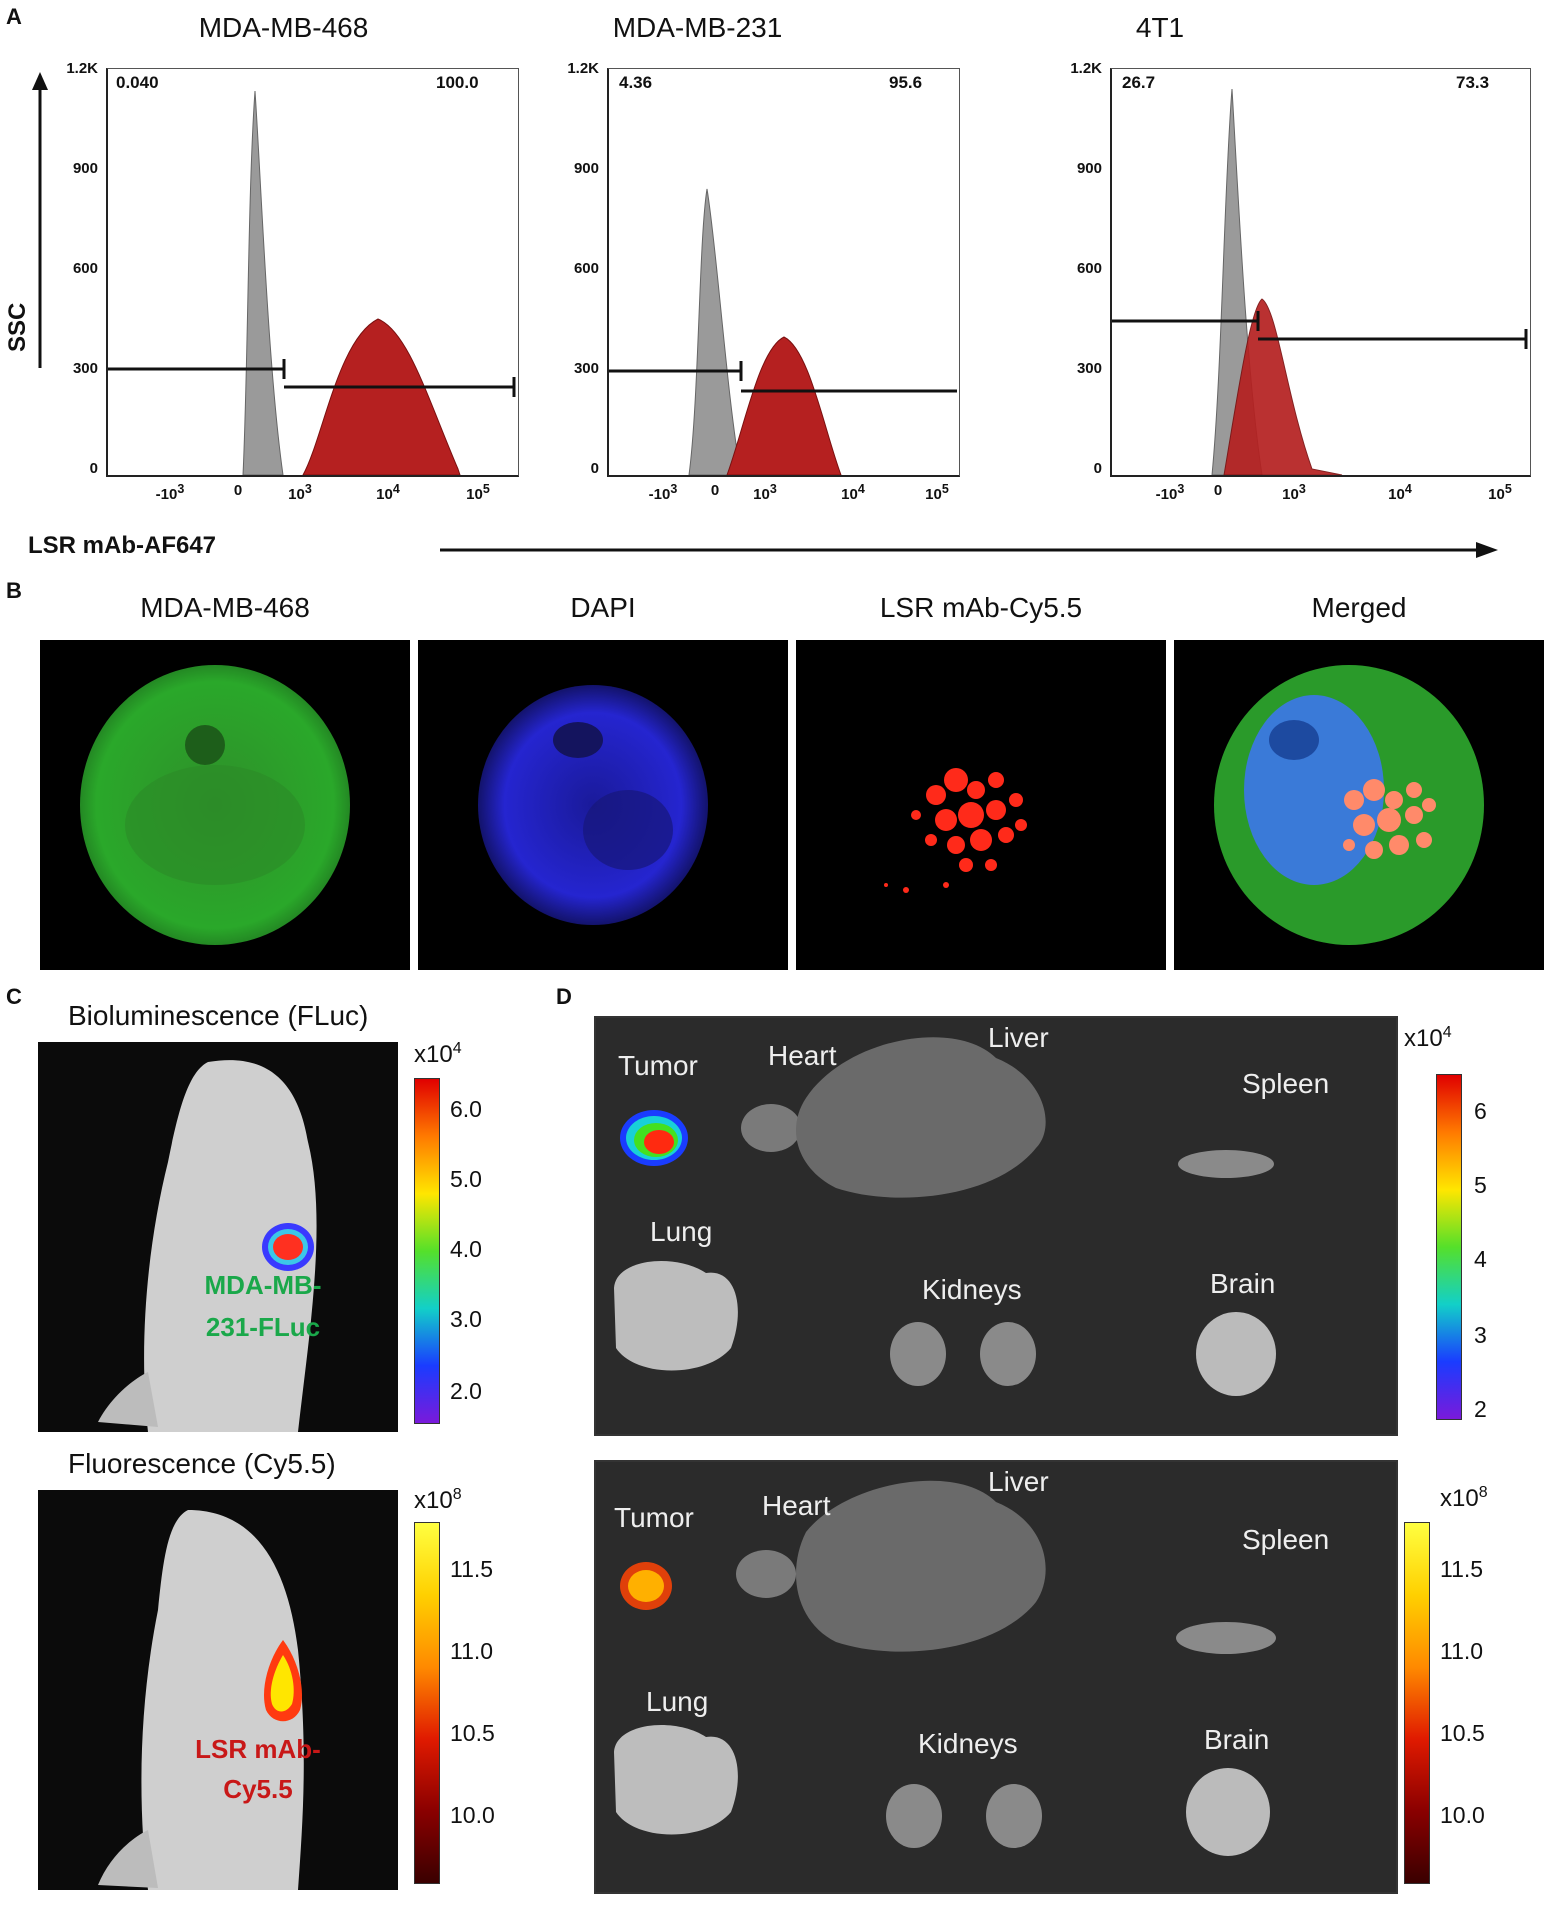 This screenshot has width=1557, height=1906. What do you see at coordinates (1160, 27) in the screenshot?
I see `flow-plot-3-title: 4T1` at bounding box center [1160, 27].